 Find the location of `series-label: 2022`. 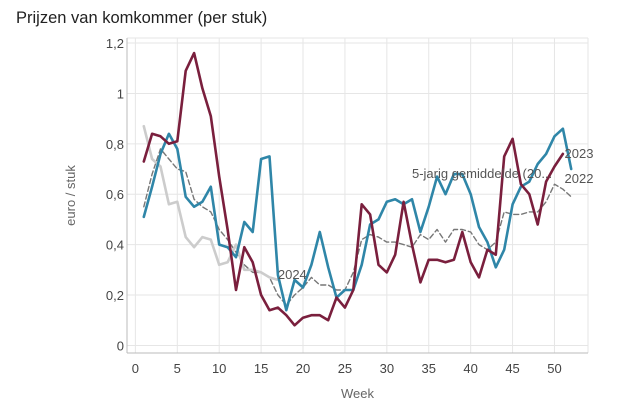

series-label: 2022 is located at coordinates (579, 178).